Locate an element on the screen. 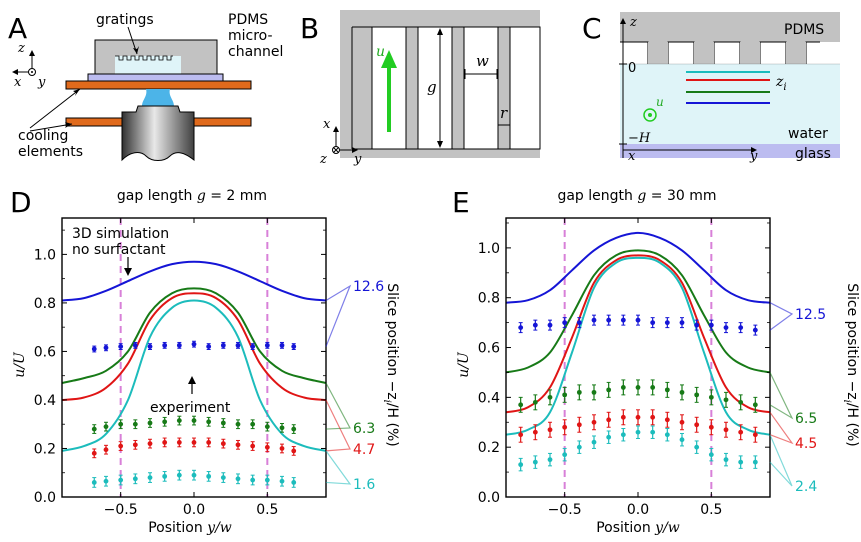  chart-d-xlabel: Position y/w is located at coordinates (190, 528).